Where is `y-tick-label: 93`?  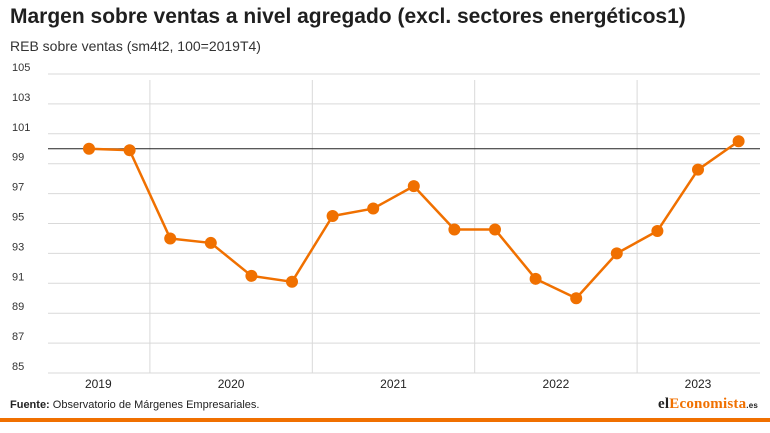 y-tick-label: 93 is located at coordinates (18, 247).